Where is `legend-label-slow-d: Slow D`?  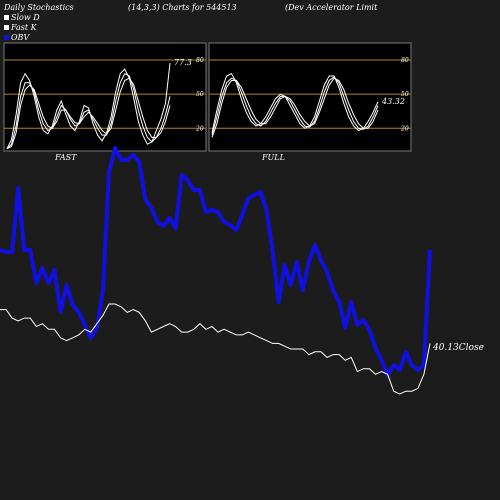
legend-label-slow-d: Slow D is located at coordinates (25, 17).